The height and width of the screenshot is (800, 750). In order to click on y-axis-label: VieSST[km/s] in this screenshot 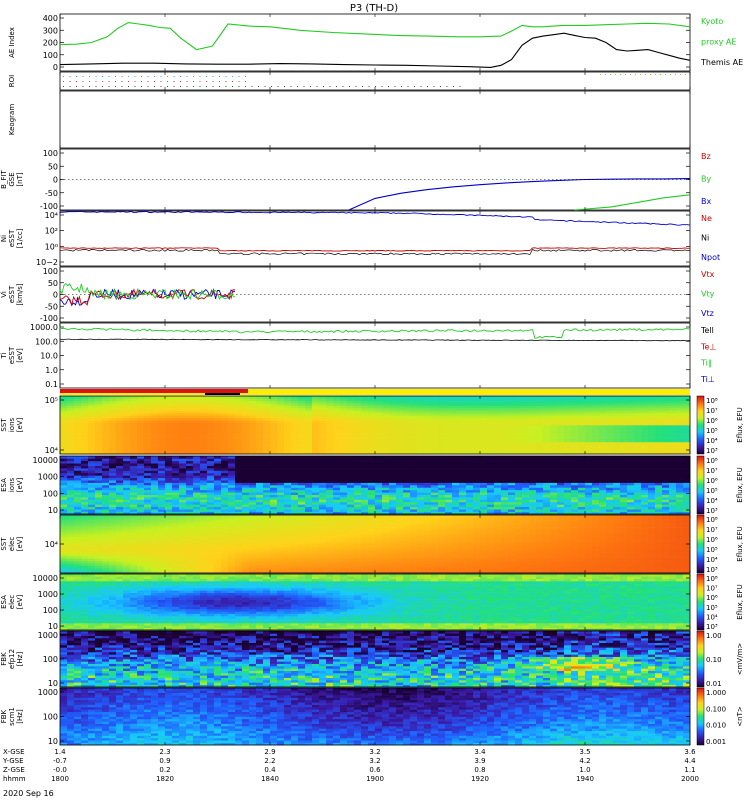, I will do `click(12, 294)`.